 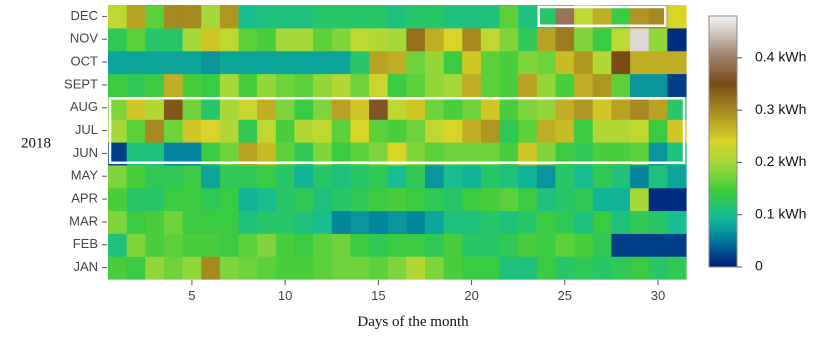 I want to click on month-tick-label: JUL, so click(x=86, y=129).